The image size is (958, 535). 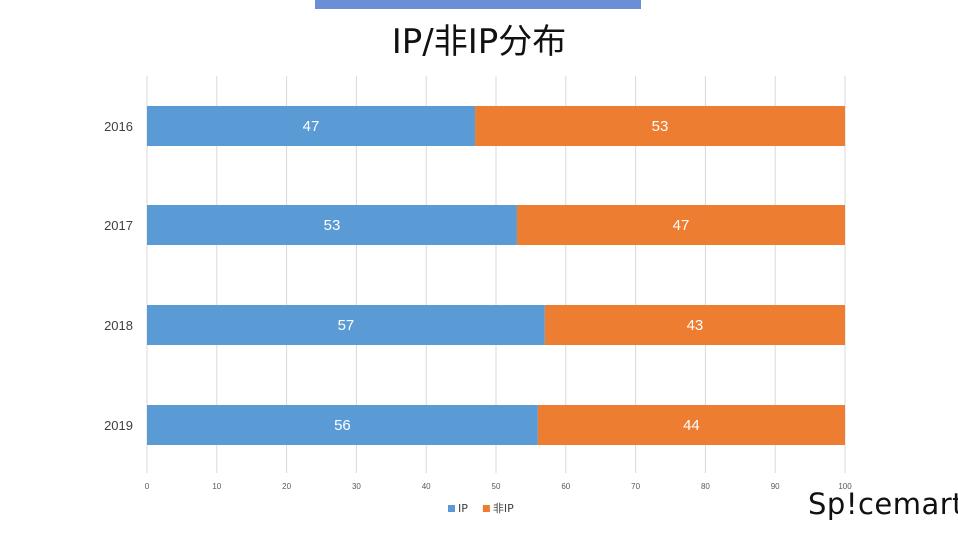 What do you see at coordinates (356, 486) in the screenshot?
I see `x-tick-label: 30` at bounding box center [356, 486].